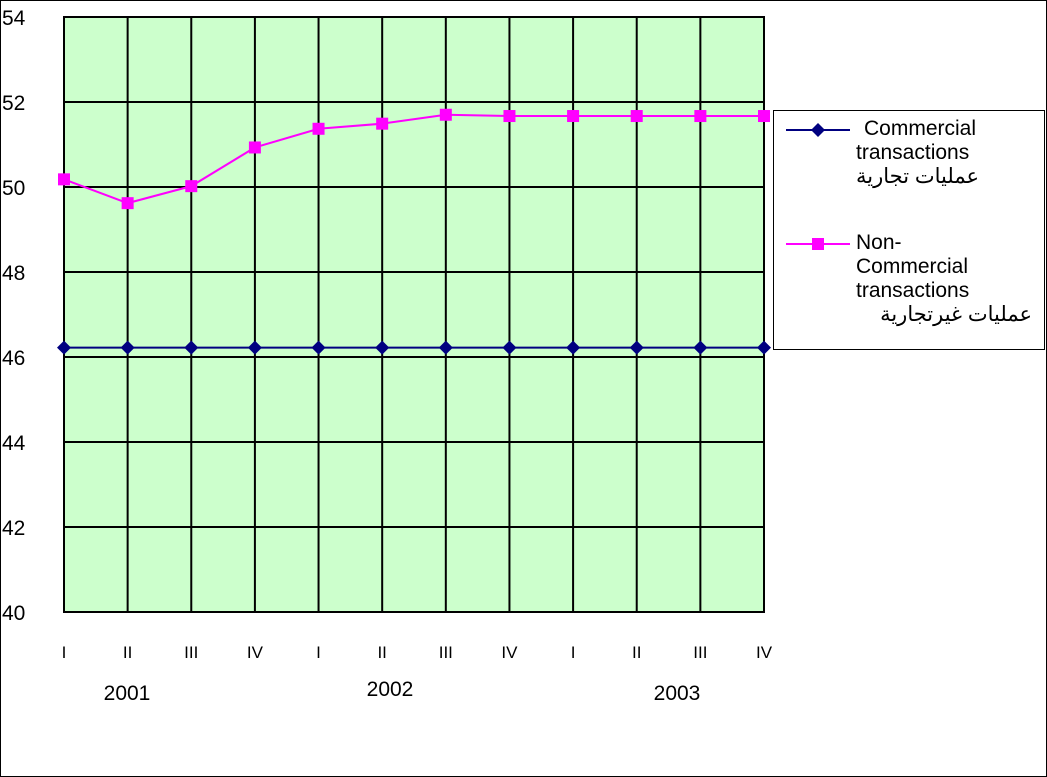 This screenshot has height=777, width=1047. Describe the element at coordinates (14, 18) in the screenshot. I see `y-tick-label: 54` at that location.